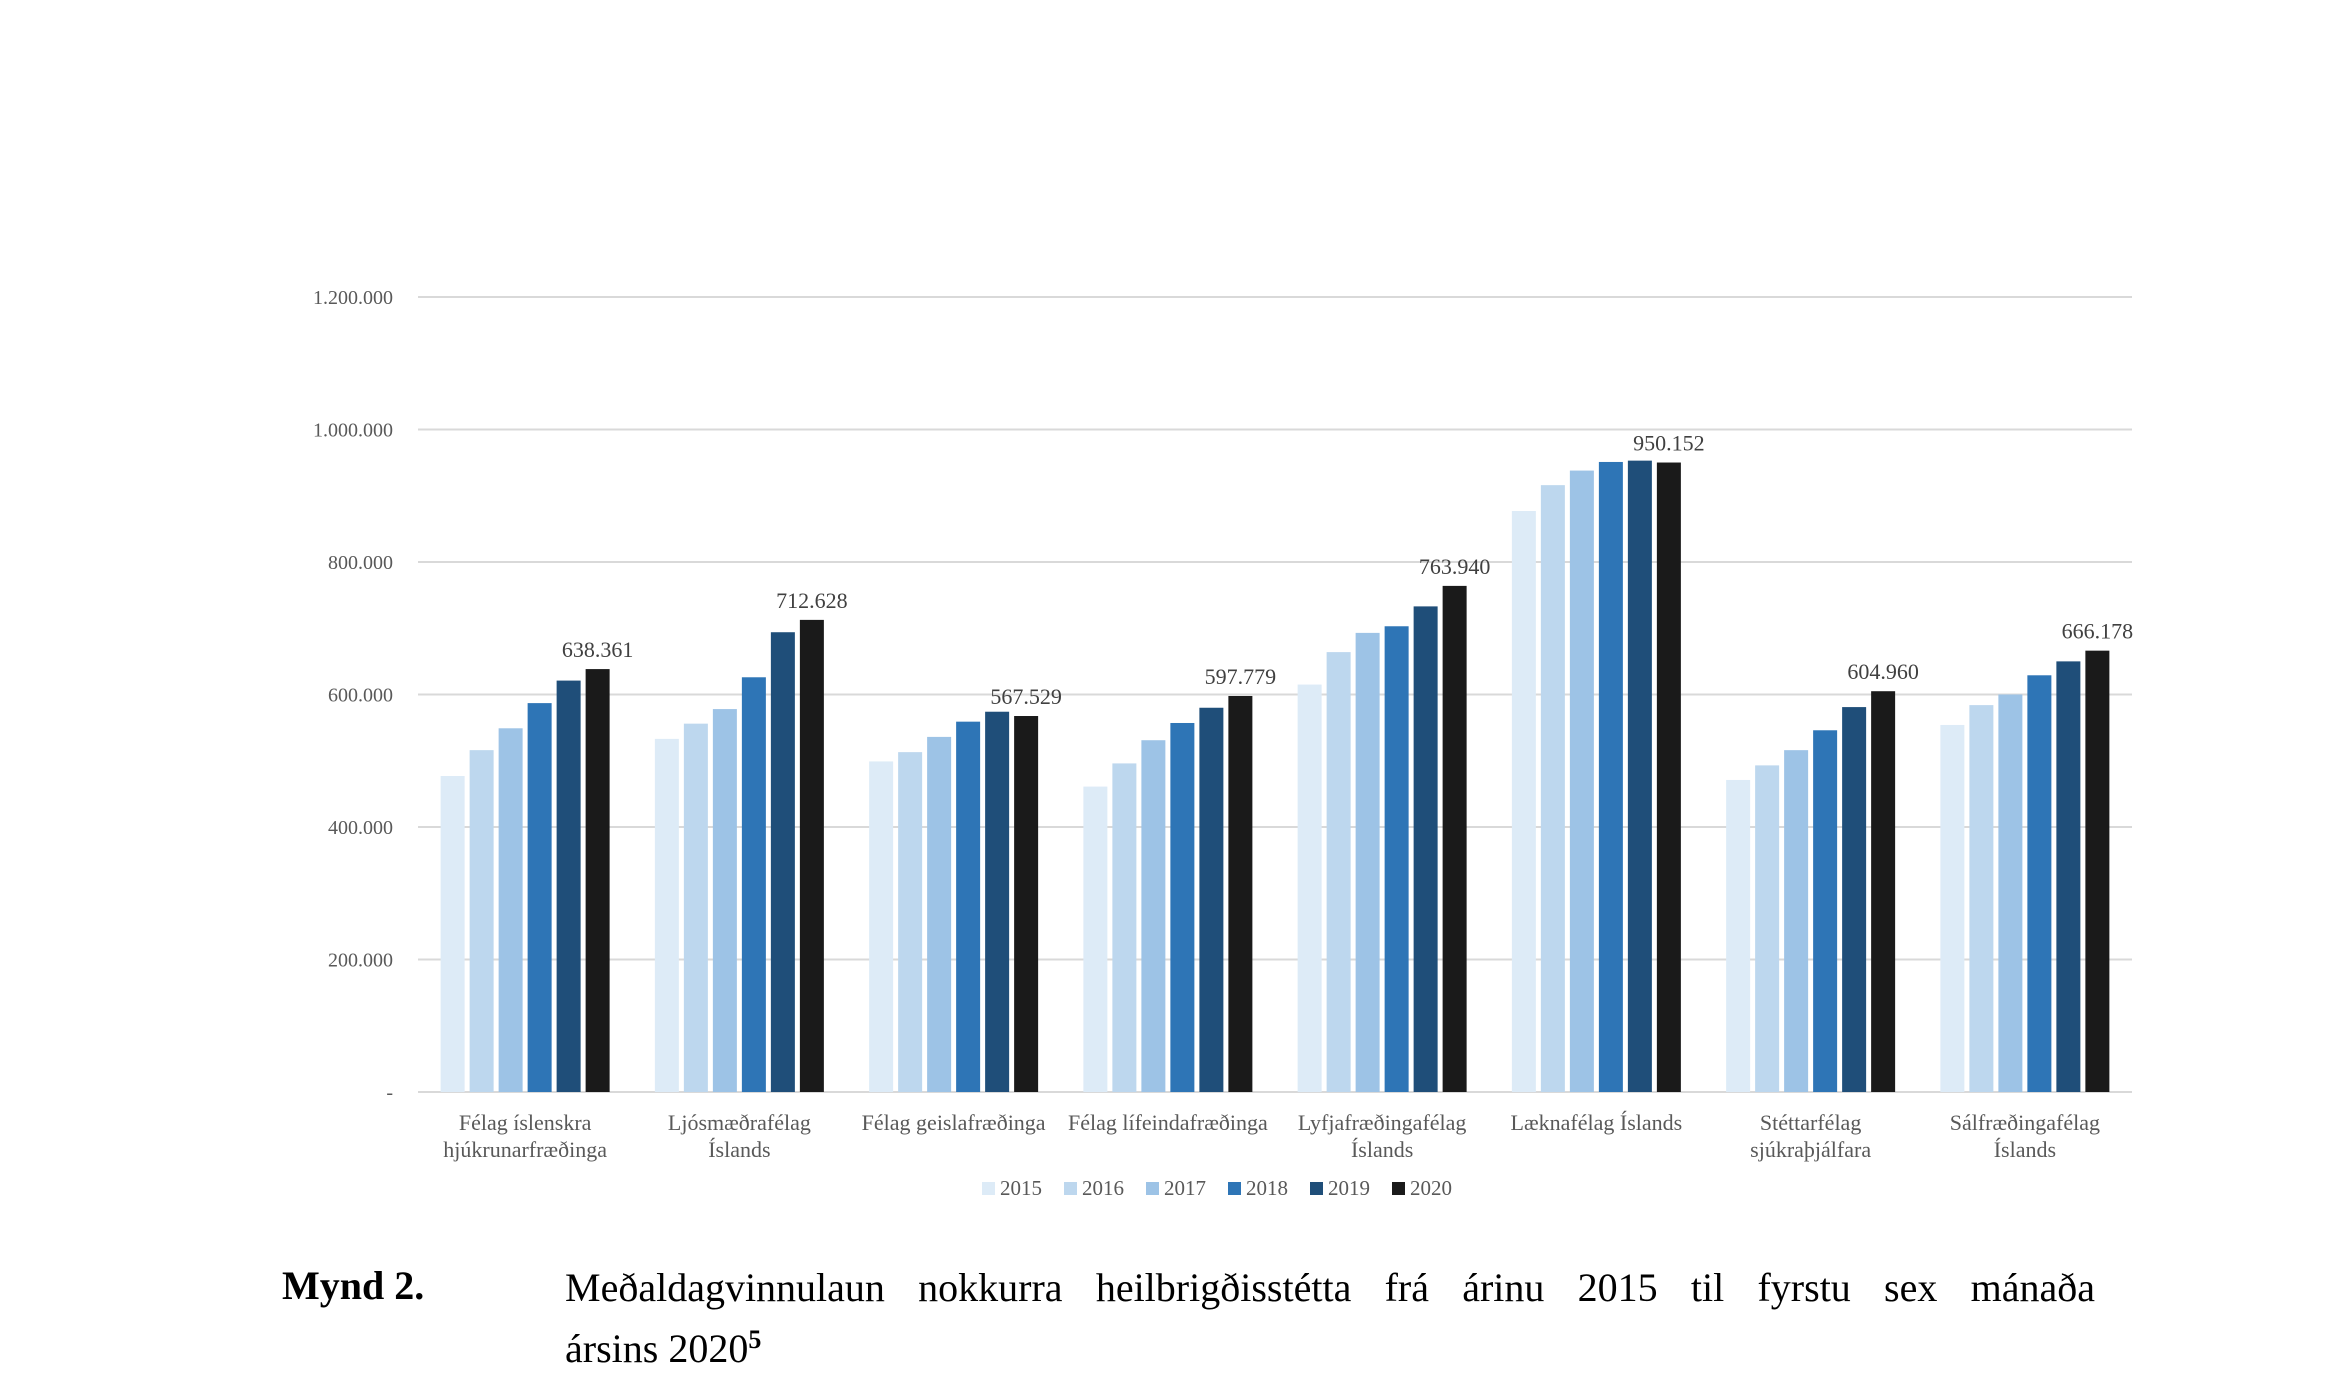 This screenshot has width=2343, height=1379. What do you see at coordinates (360, 828) in the screenshot?
I see `y-tick-label: 400.000` at bounding box center [360, 828].